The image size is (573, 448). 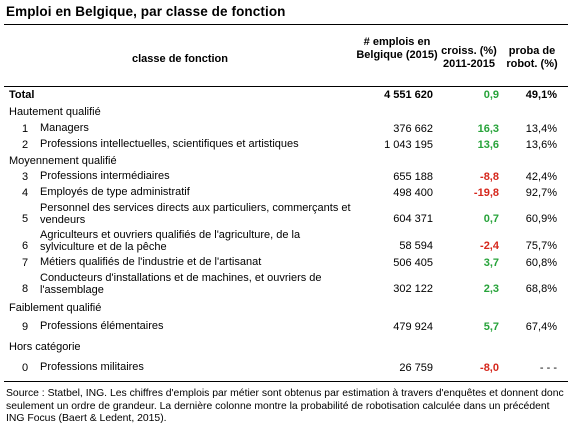 I want to click on row-emplois: 498 400, so click(x=413, y=193).